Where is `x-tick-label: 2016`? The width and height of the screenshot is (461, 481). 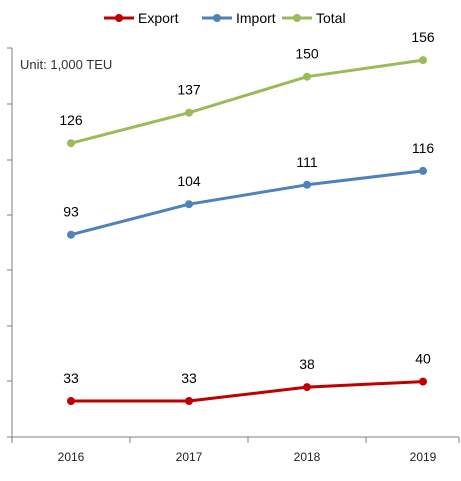 x-tick-label: 2016 is located at coordinates (71, 457).